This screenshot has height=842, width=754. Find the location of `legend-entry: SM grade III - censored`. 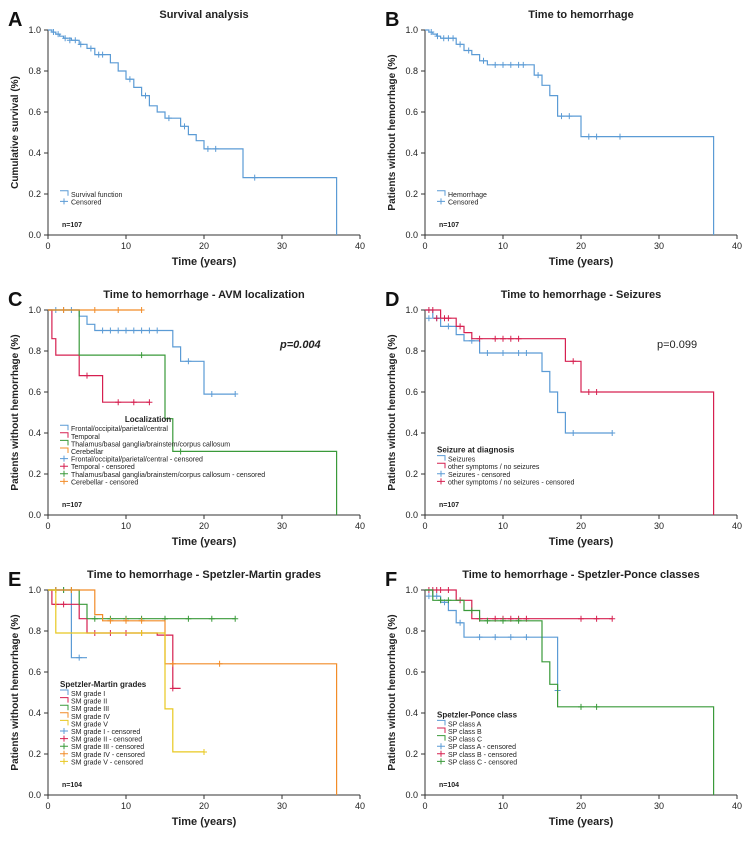

legend-entry: SM grade III - censored is located at coordinates (107, 747).